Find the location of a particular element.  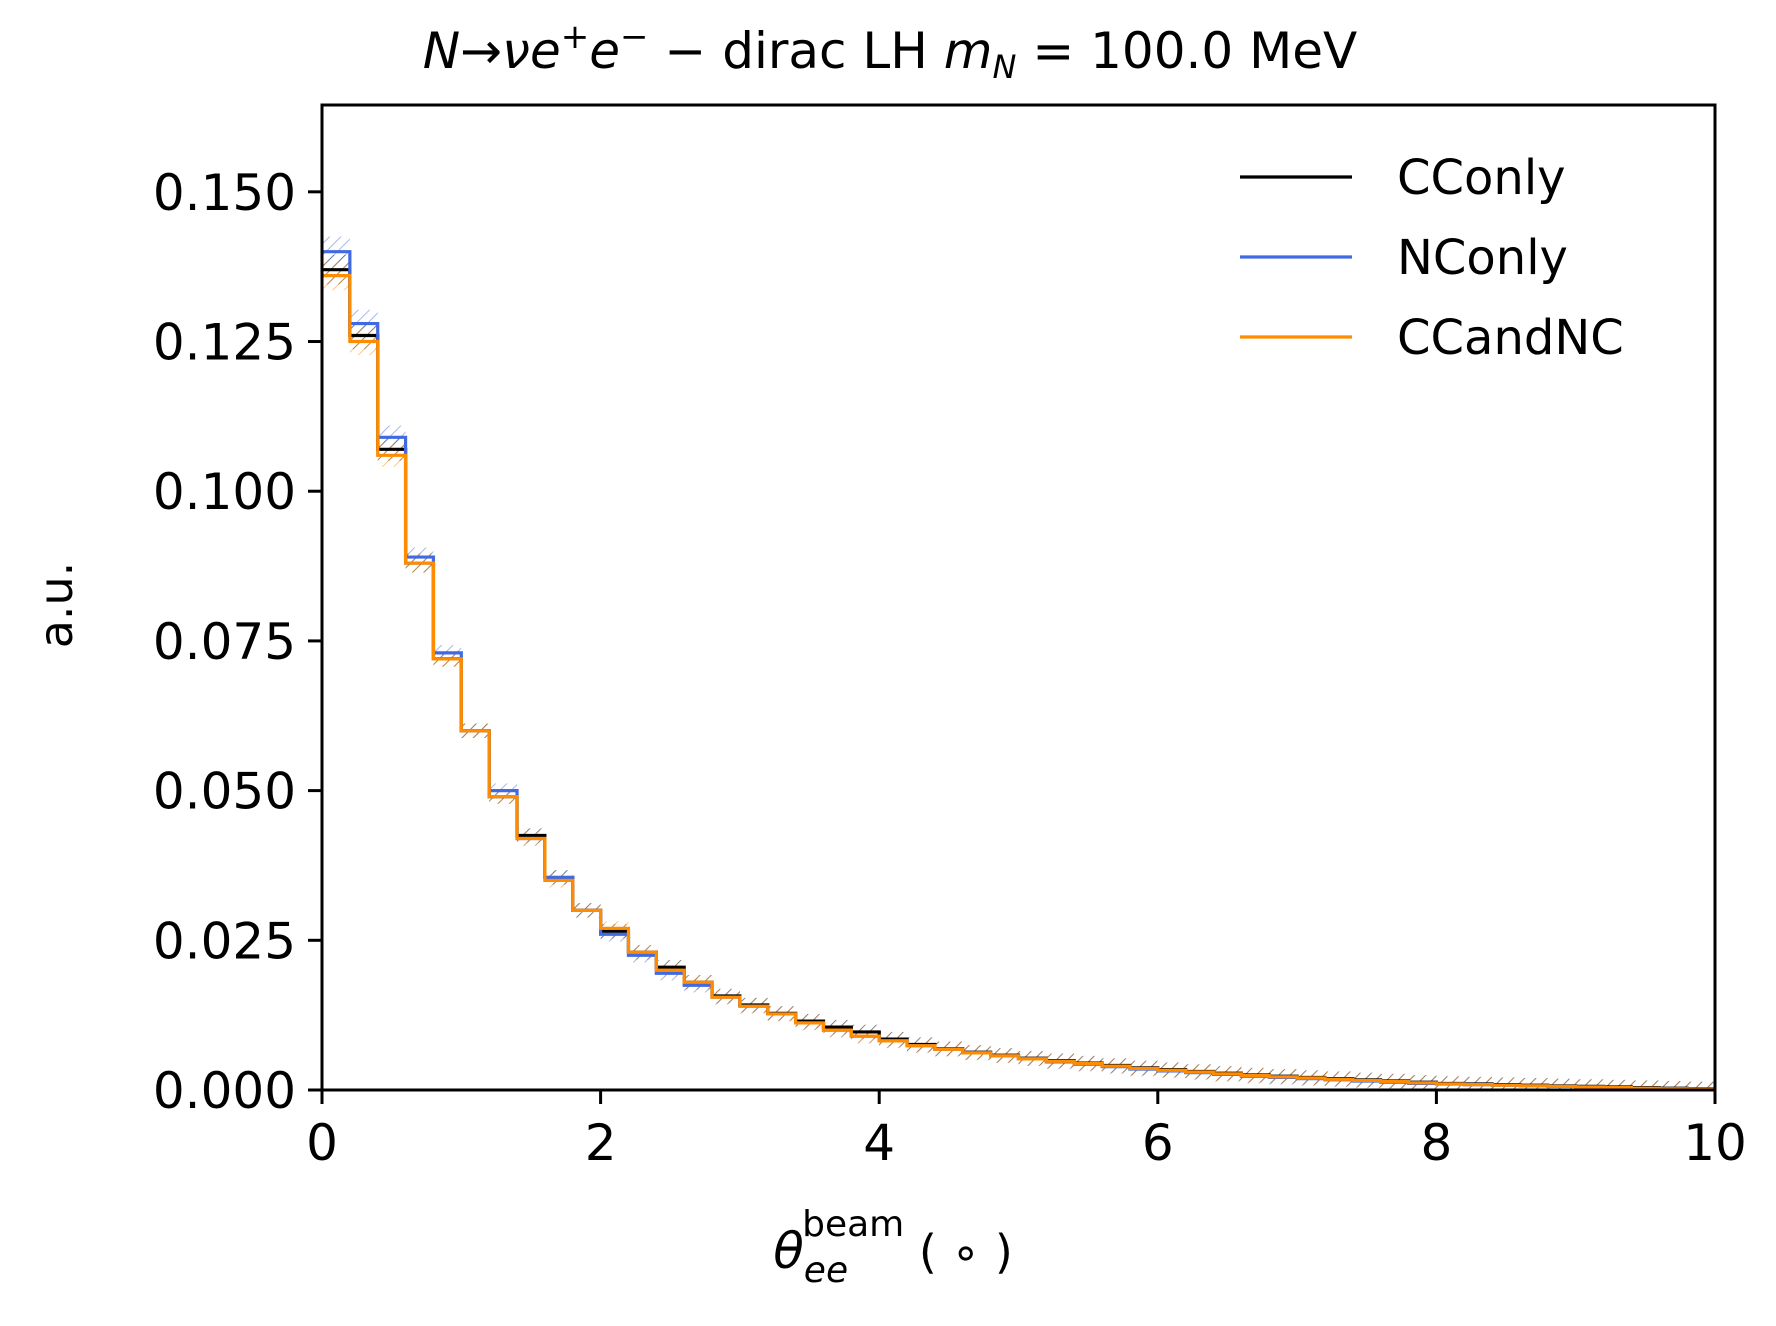

y-tick-label: 0.025 is located at coordinates (224, 941).